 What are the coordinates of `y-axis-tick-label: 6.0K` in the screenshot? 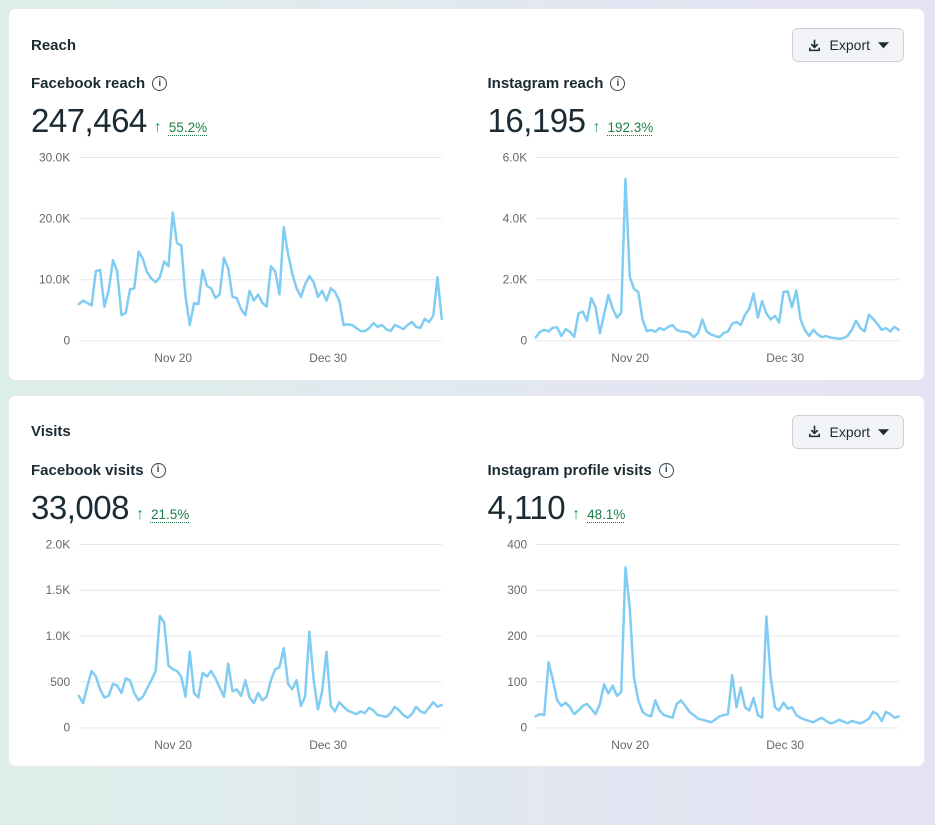 It's located at (514, 157).